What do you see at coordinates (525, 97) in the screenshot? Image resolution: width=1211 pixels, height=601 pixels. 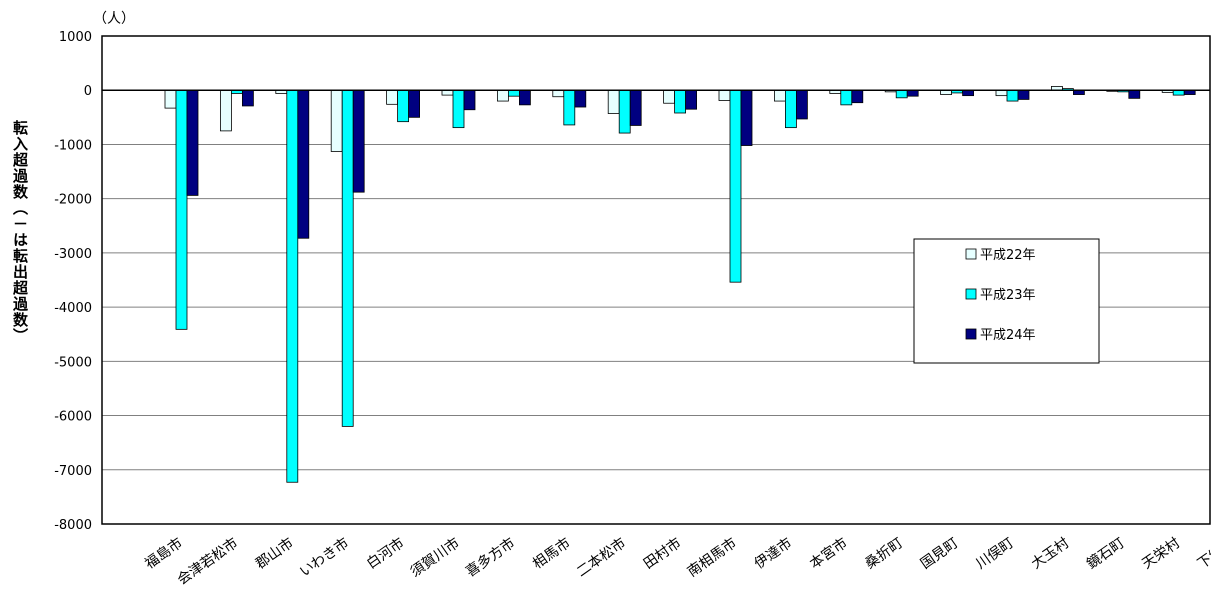 I see `bar-喜多方市-平成24年` at bounding box center [525, 97].